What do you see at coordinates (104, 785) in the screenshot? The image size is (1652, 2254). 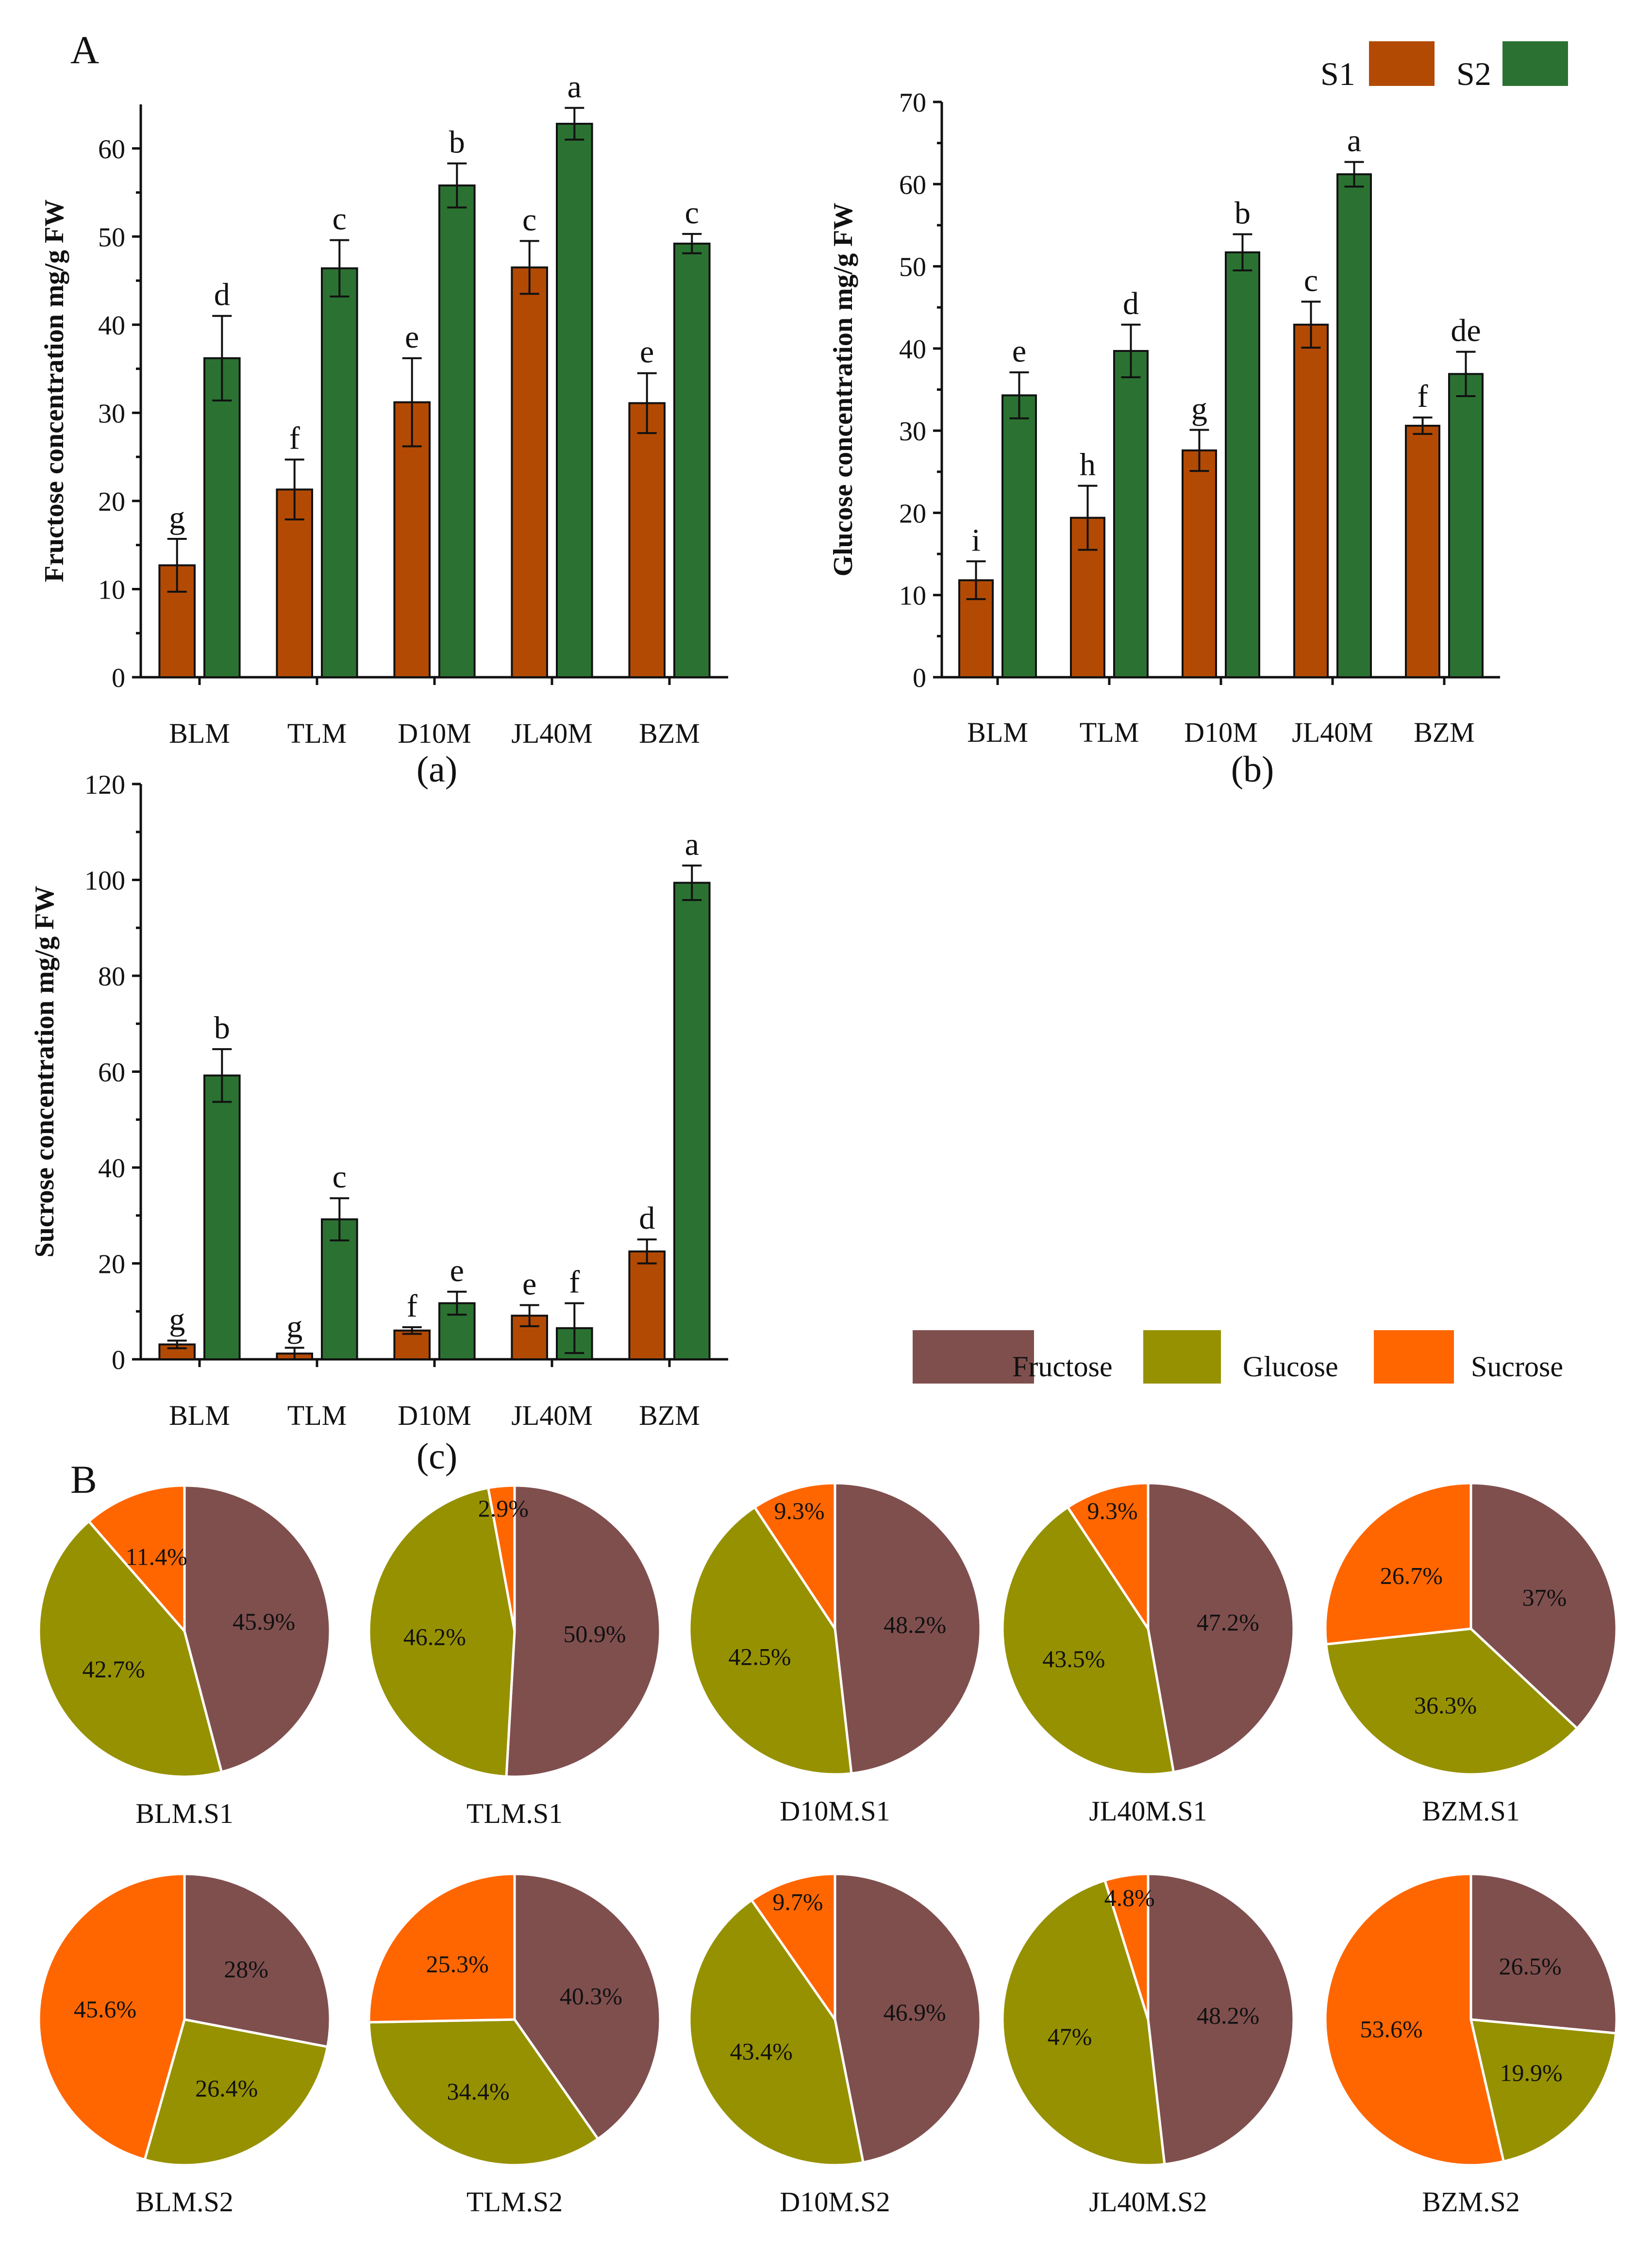 I see `y-tick-label: 120` at bounding box center [104, 785].